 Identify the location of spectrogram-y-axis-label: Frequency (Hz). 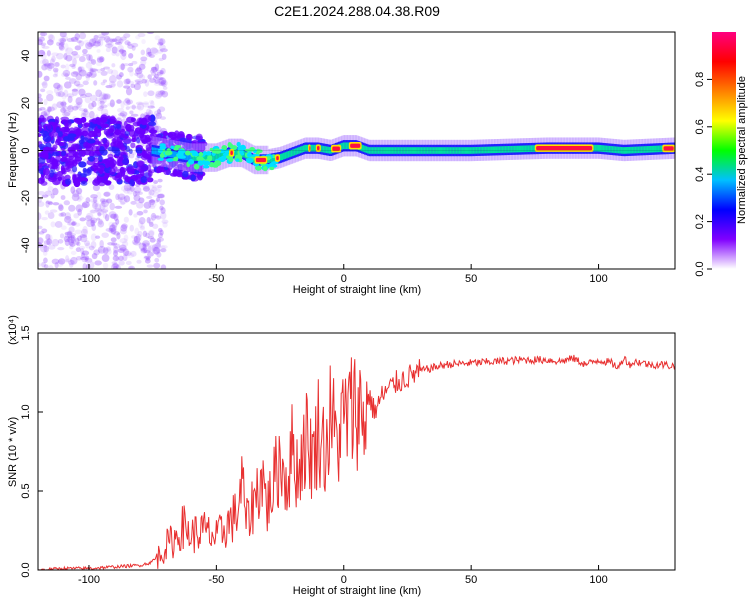
(13, 150).